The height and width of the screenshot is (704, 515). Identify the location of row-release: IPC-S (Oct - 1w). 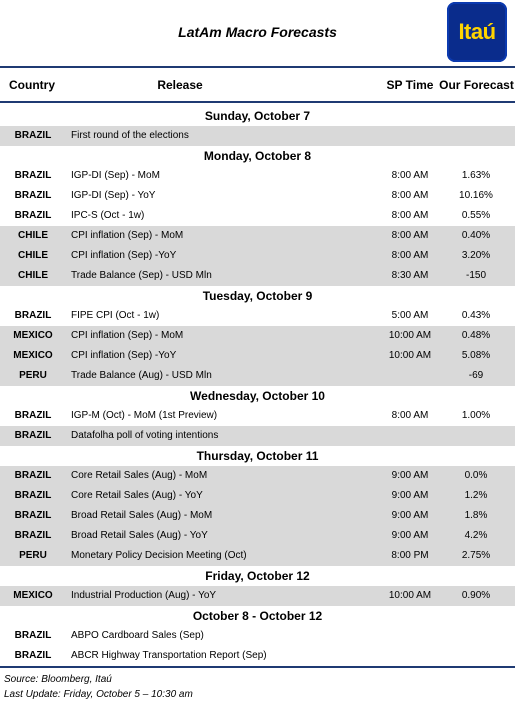
(108, 215).